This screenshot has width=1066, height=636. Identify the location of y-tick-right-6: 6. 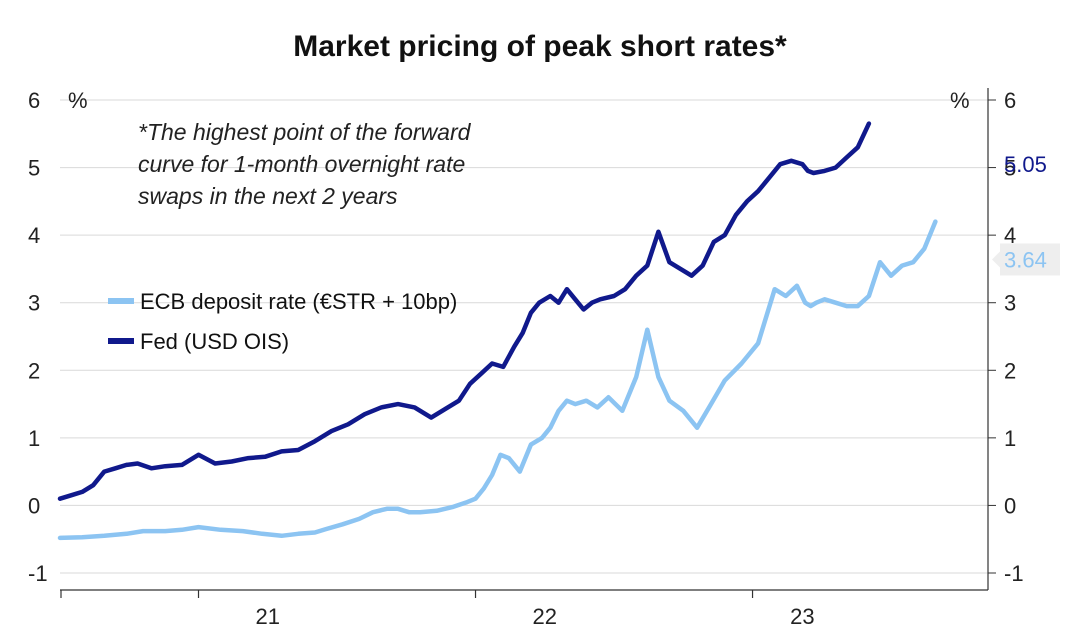
(1010, 100).